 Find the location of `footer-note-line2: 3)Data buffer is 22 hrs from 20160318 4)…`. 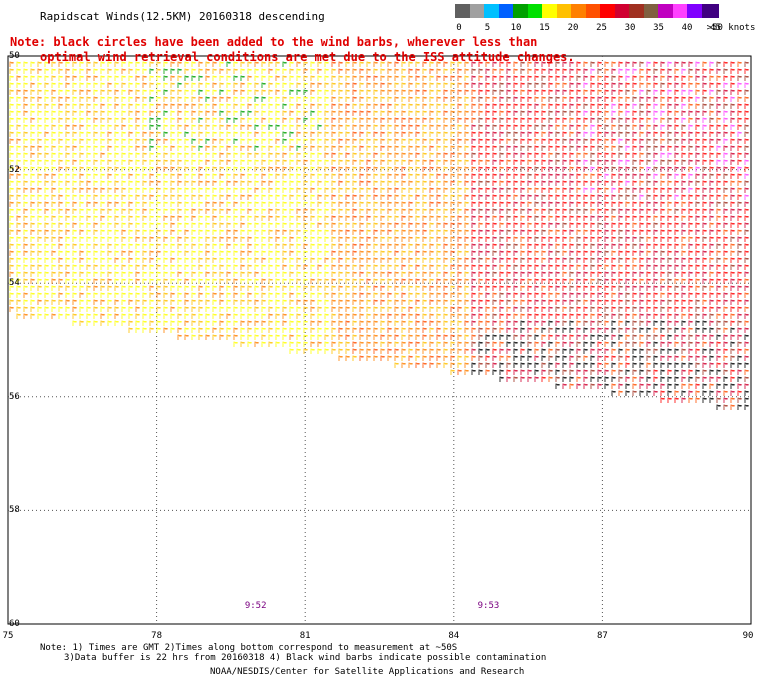

footer-note-line2: 3)Data buffer is 22 hrs from 20160318 4)… is located at coordinates (305, 658).